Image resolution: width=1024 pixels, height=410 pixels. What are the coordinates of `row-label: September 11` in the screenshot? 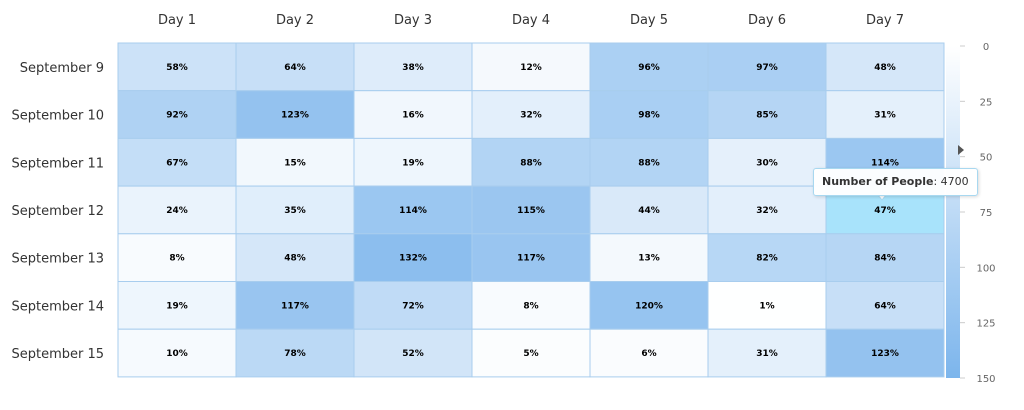 It's located at (57, 163).